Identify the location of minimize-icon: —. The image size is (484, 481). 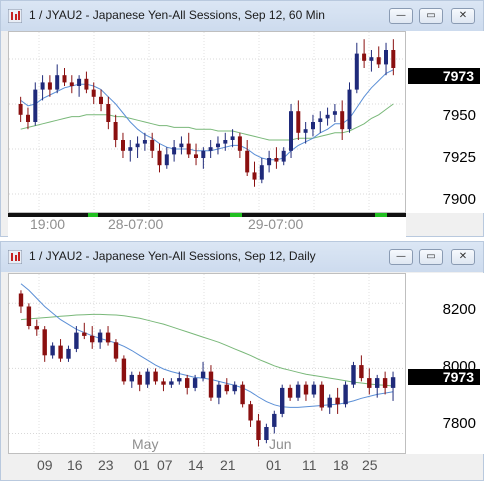
(401, 256).